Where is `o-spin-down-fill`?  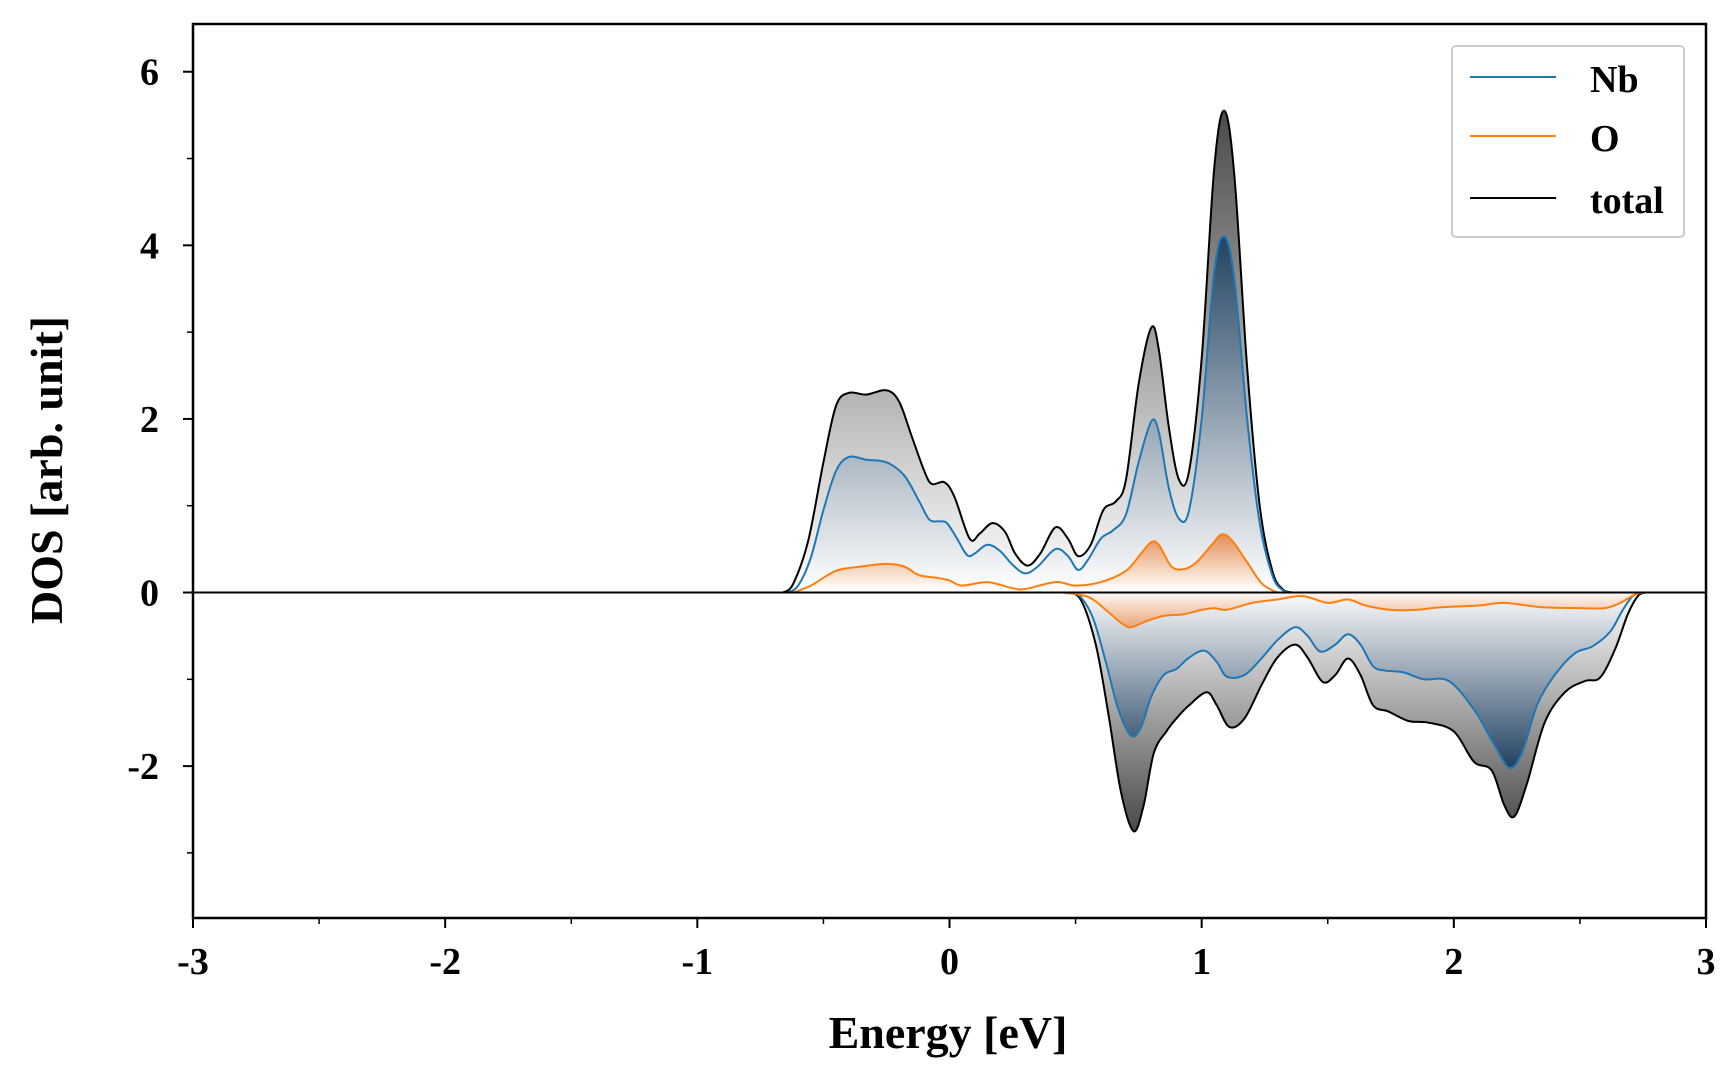 o-spin-down-fill is located at coordinates (1354, 610).